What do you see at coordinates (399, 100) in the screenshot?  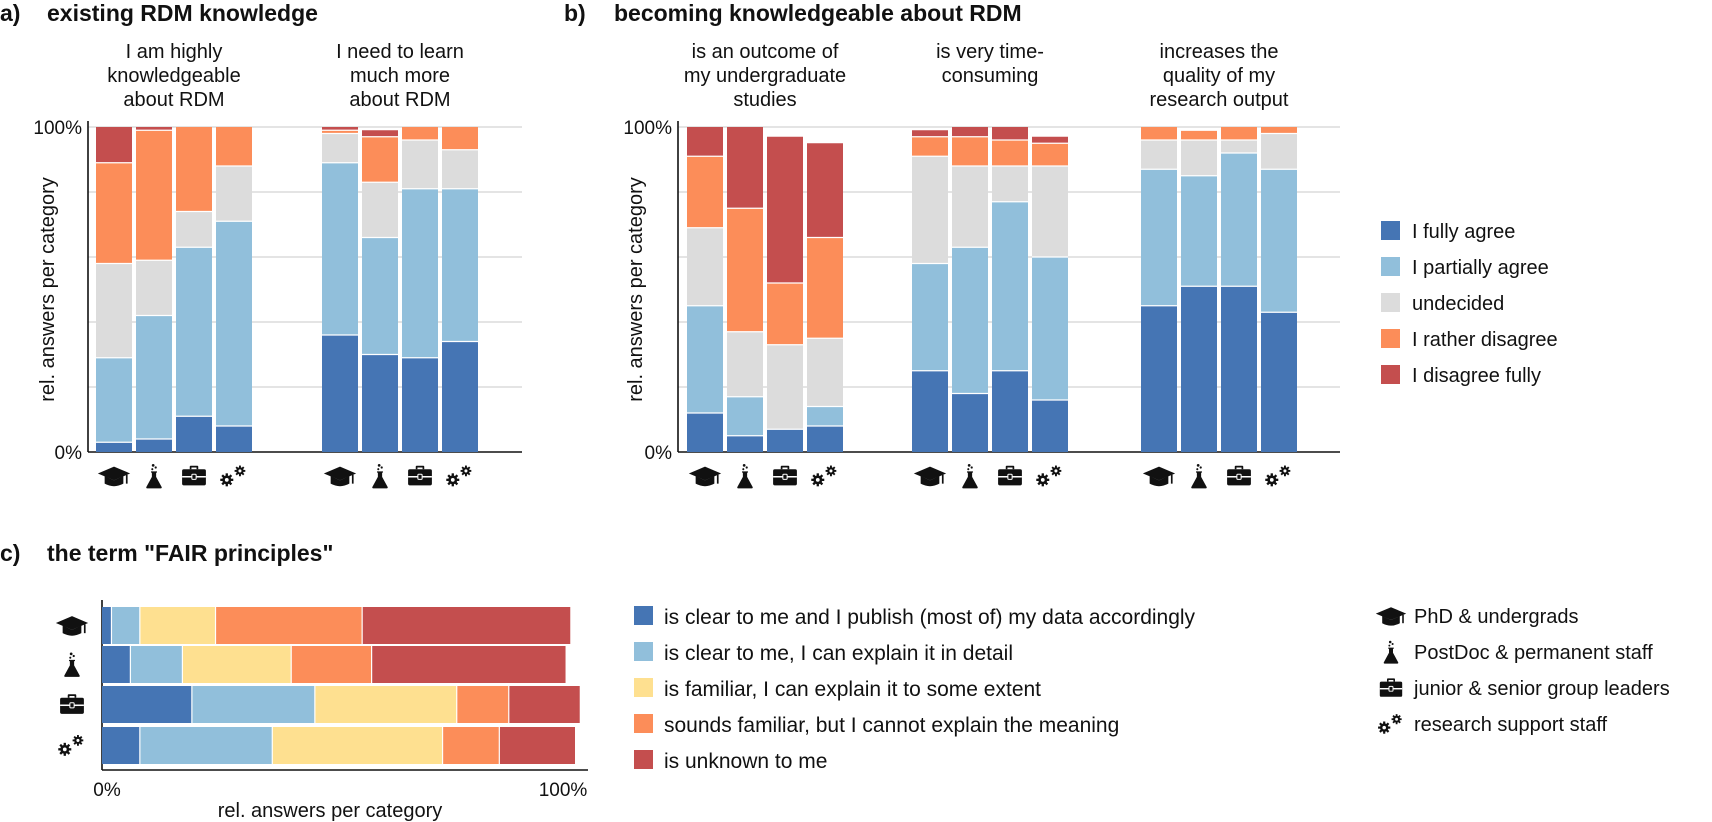 I see `group-title-line: about RDM` at bounding box center [399, 100].